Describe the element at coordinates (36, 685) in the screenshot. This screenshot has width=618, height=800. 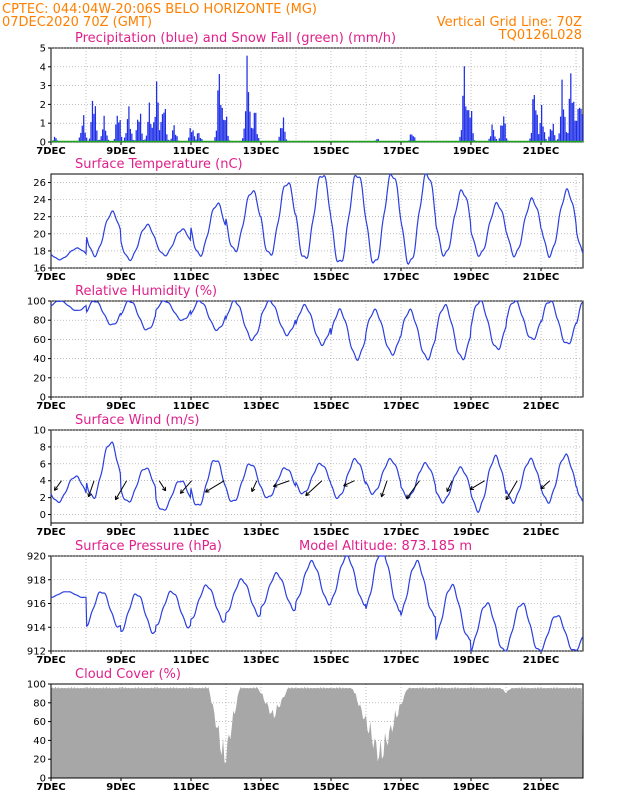
I see `y-tick-label: 100` at that location.